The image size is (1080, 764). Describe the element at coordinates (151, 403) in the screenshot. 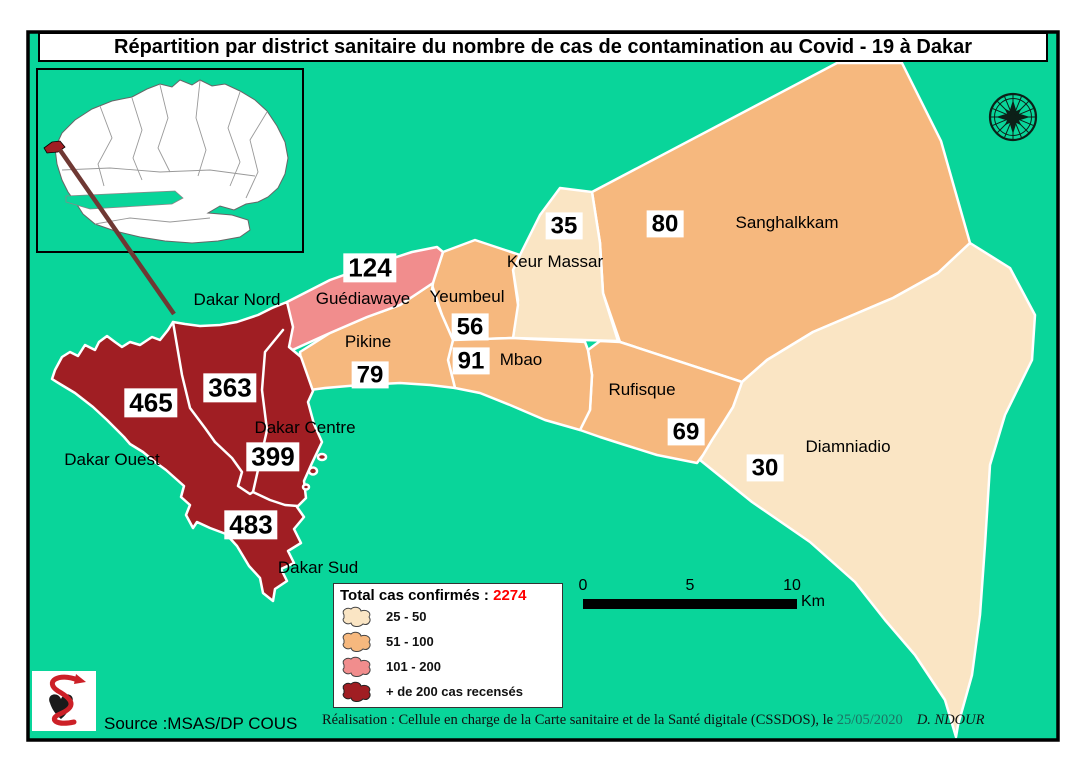

I see `cases-dakar-ouest: 465` at that location.